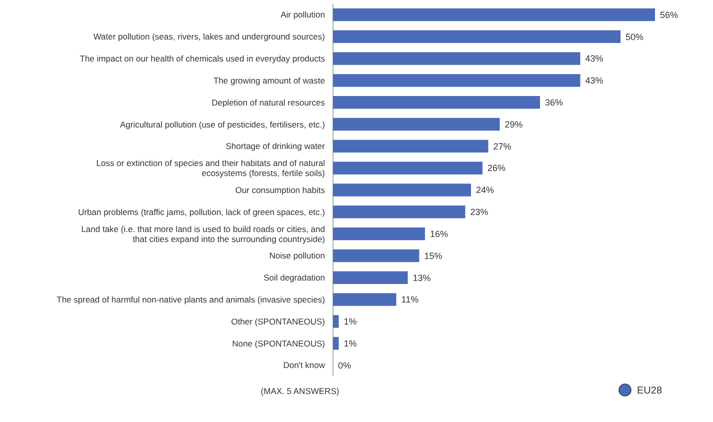  Describe the element at coordinates (502, 146) in the screenshot. I see `data-label: 27%` at that location.